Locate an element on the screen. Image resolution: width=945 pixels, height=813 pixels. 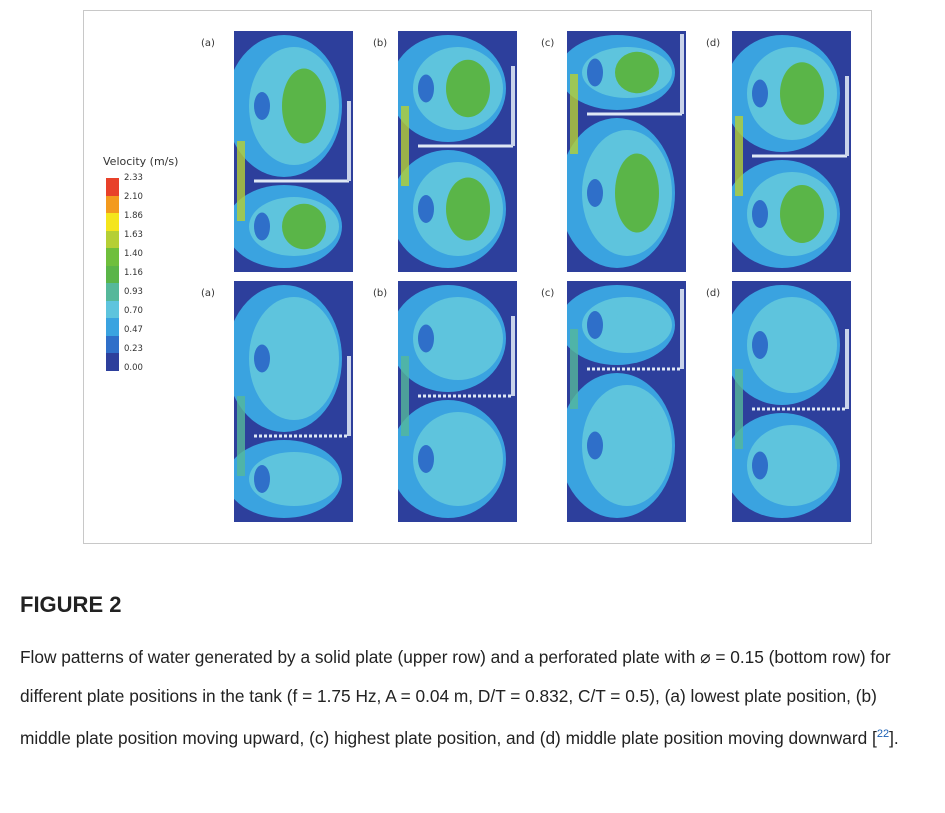
colorbar-tick: 1.86 is located at coordinates (133, 216).